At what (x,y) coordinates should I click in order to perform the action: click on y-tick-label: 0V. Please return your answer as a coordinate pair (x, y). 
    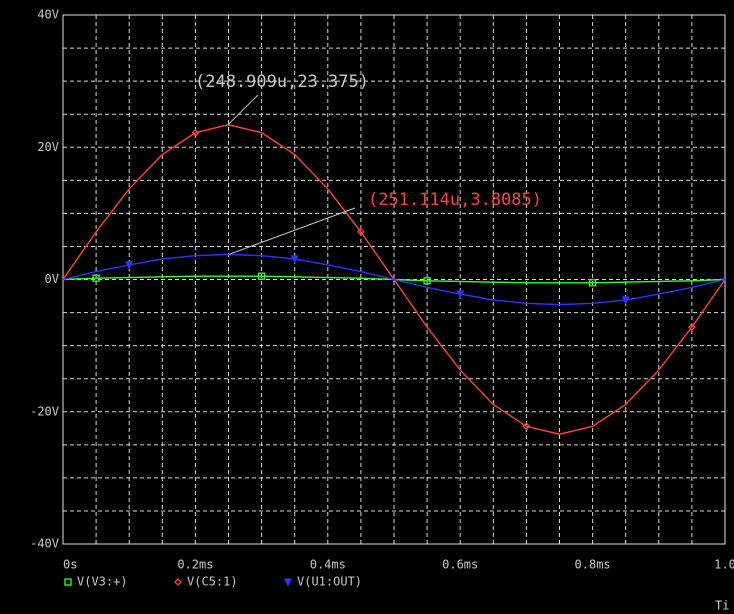
    Looking at the image, I should click on (52, 279).